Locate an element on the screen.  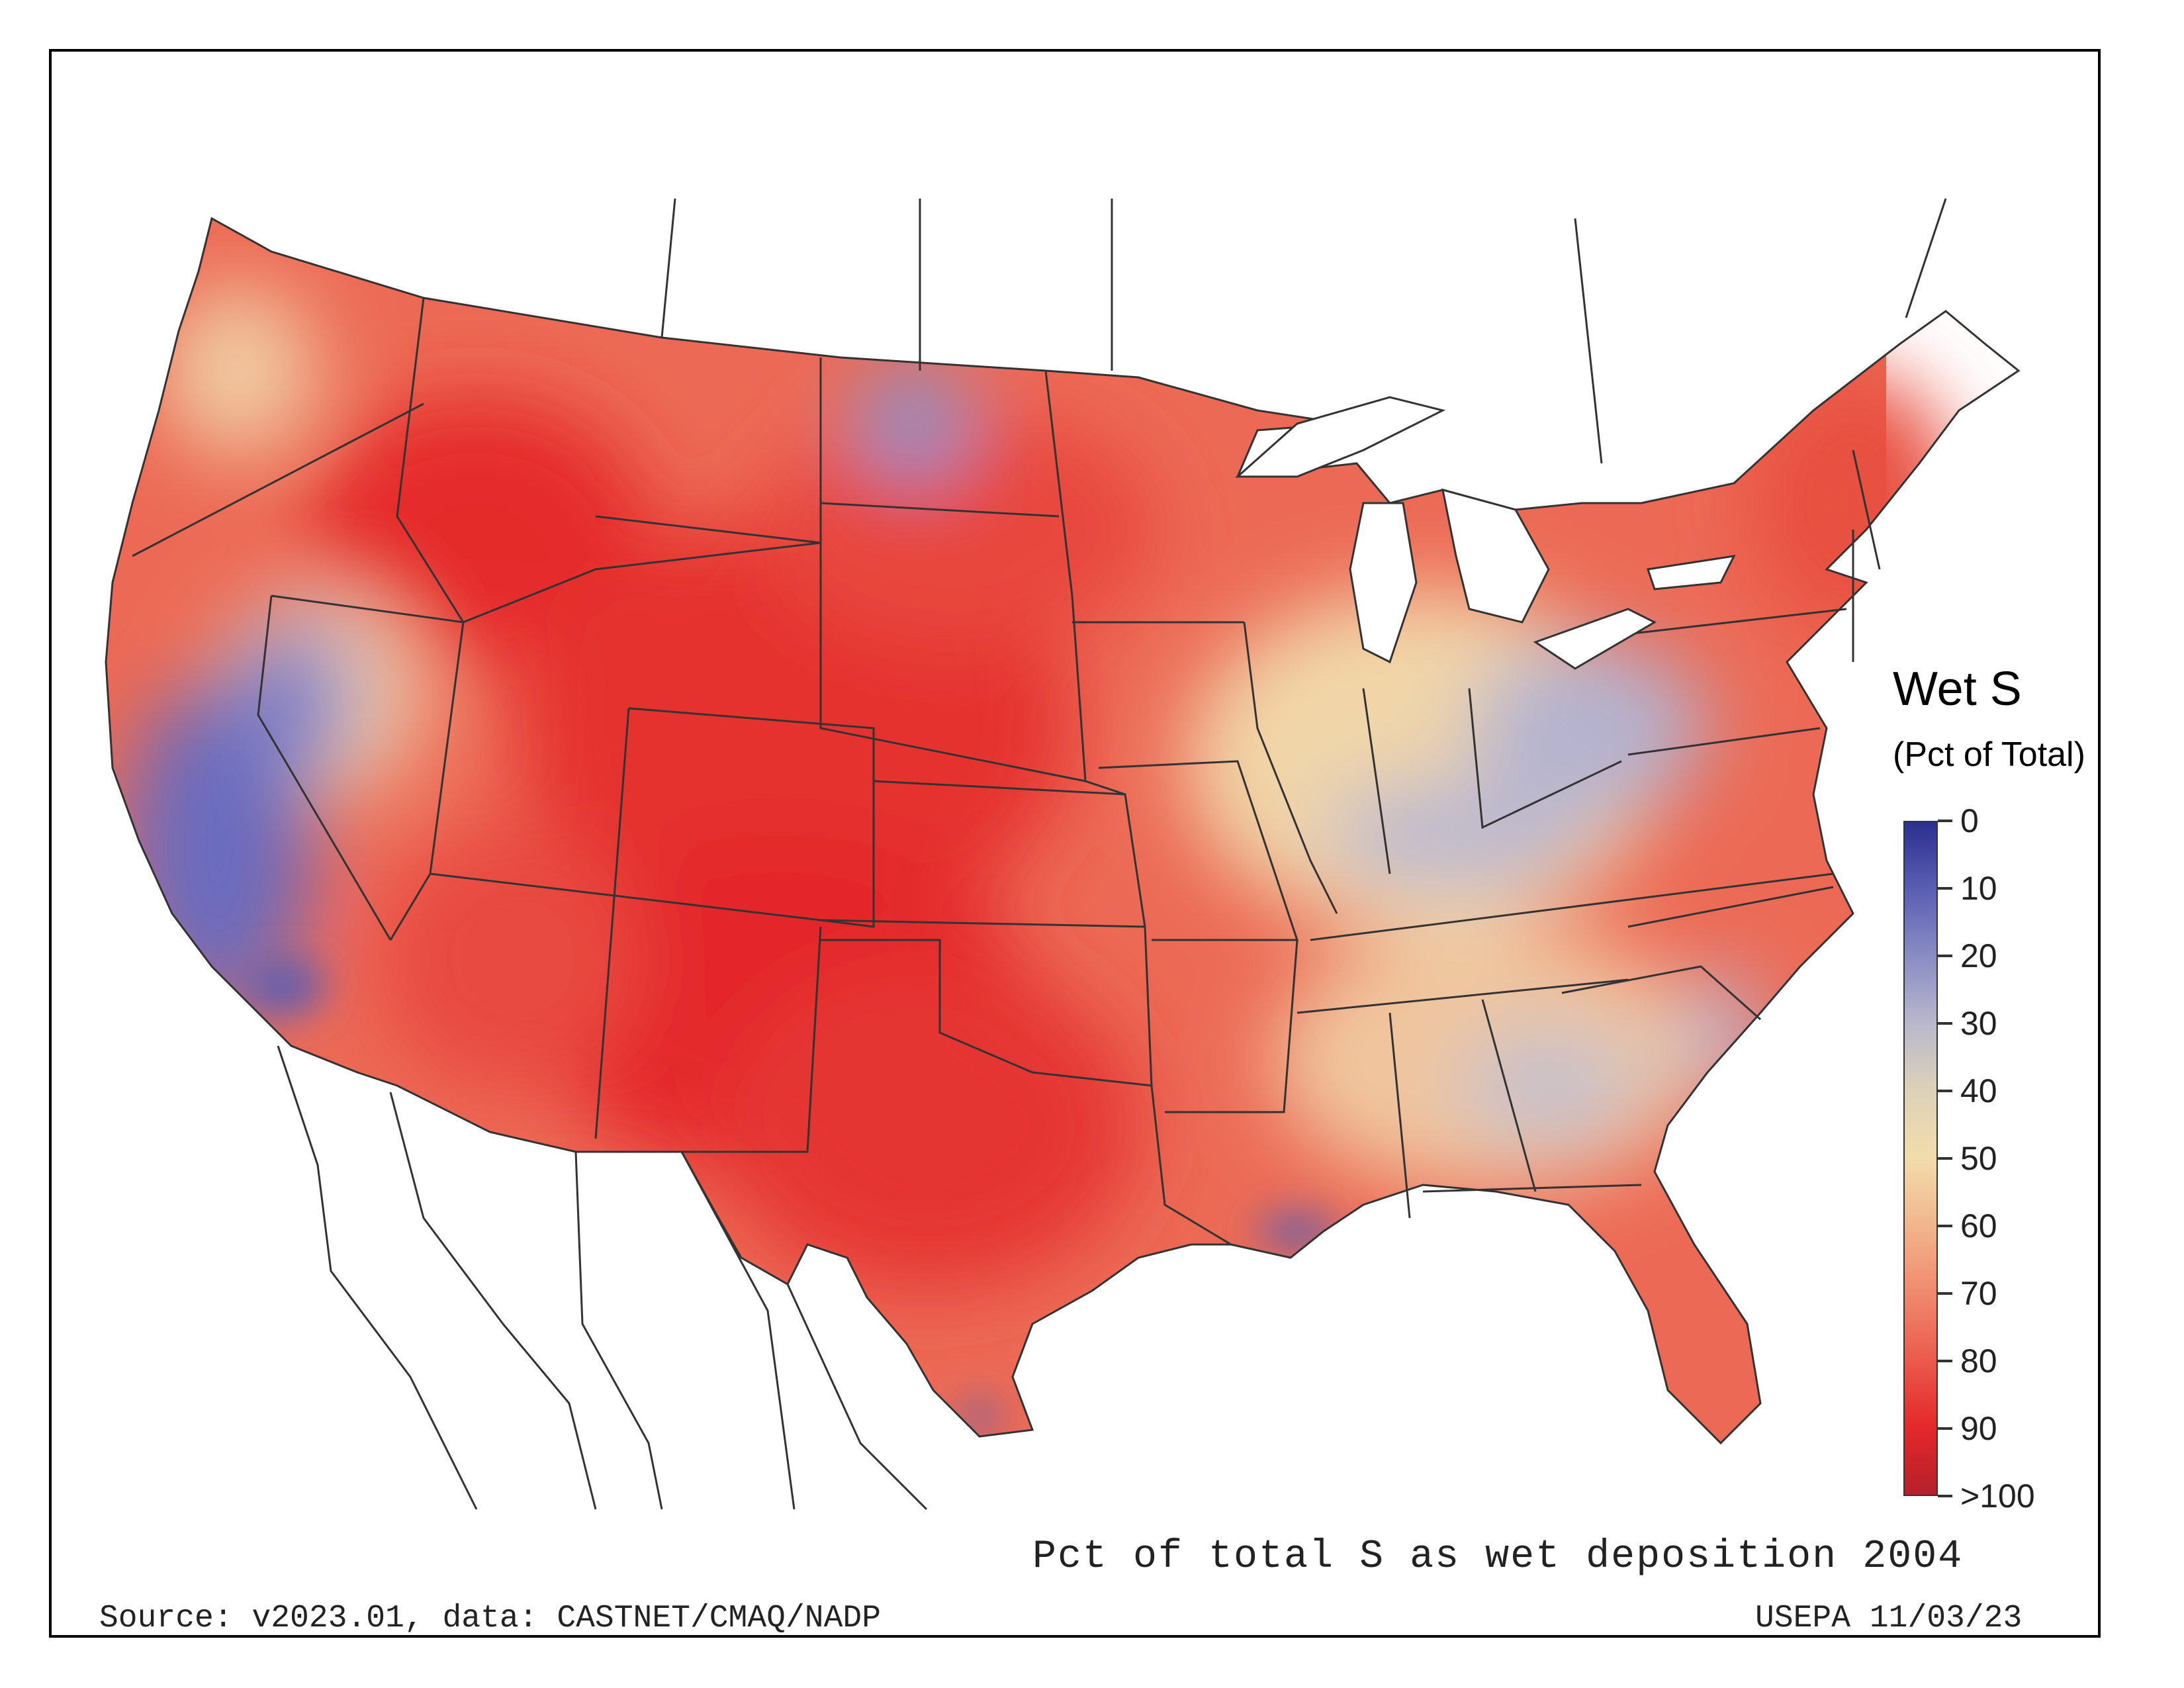
state-line-arkansas is located at coordinates (1231, 1026).